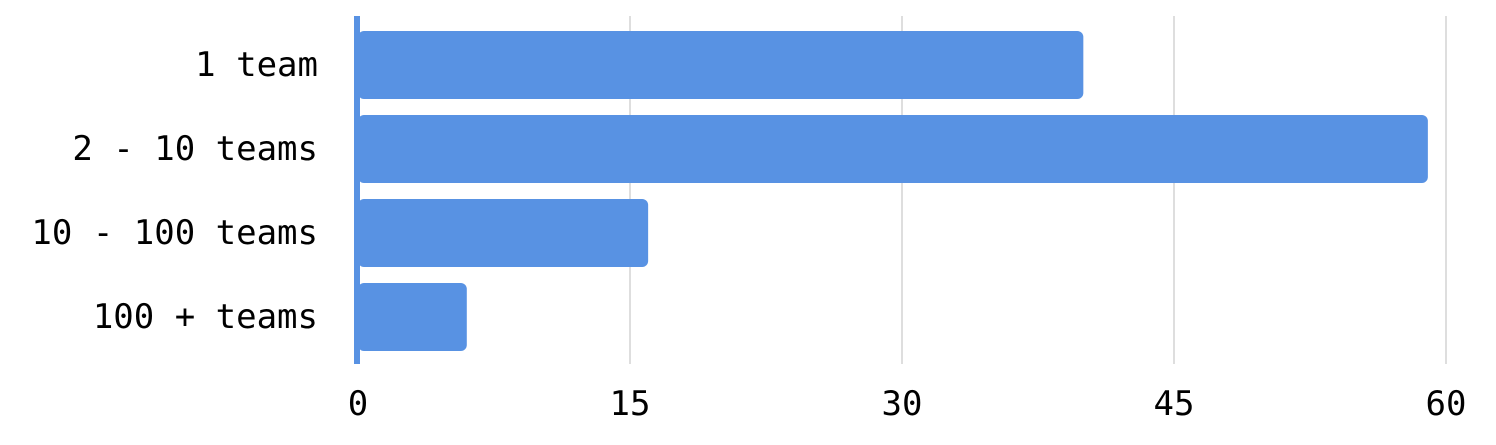  Describe the element at coordinates (1446, 404) in the screenshot. I see `x-tick-label-60: 60` at that location.